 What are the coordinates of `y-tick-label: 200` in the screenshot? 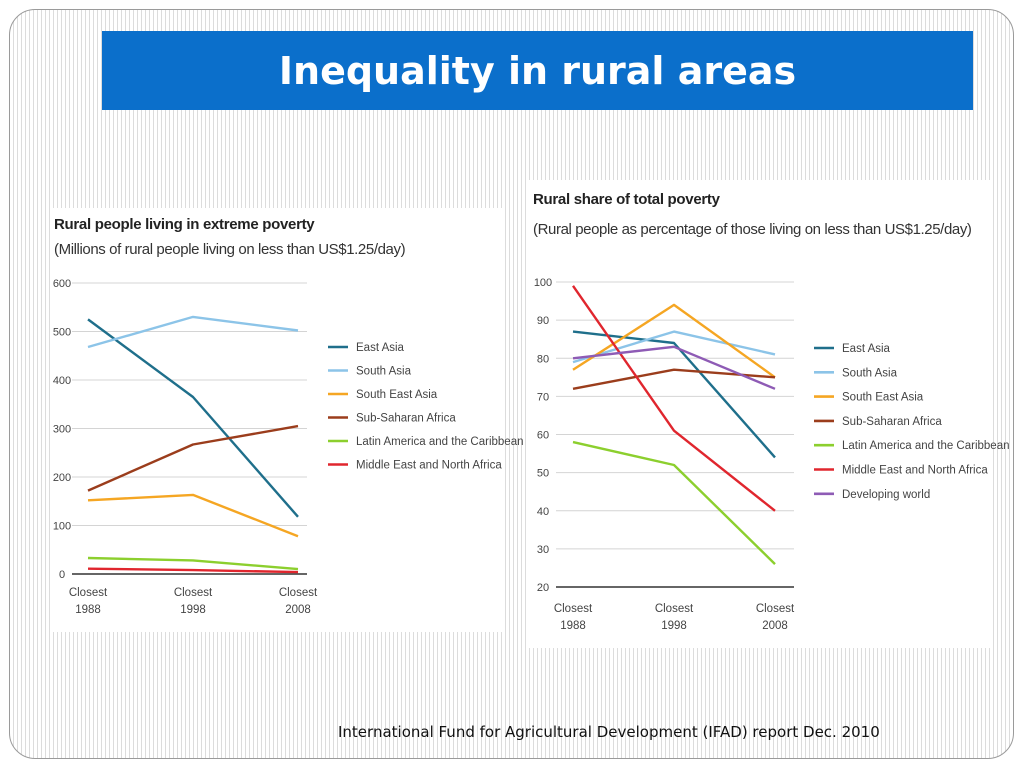 It's located at (62, 478).